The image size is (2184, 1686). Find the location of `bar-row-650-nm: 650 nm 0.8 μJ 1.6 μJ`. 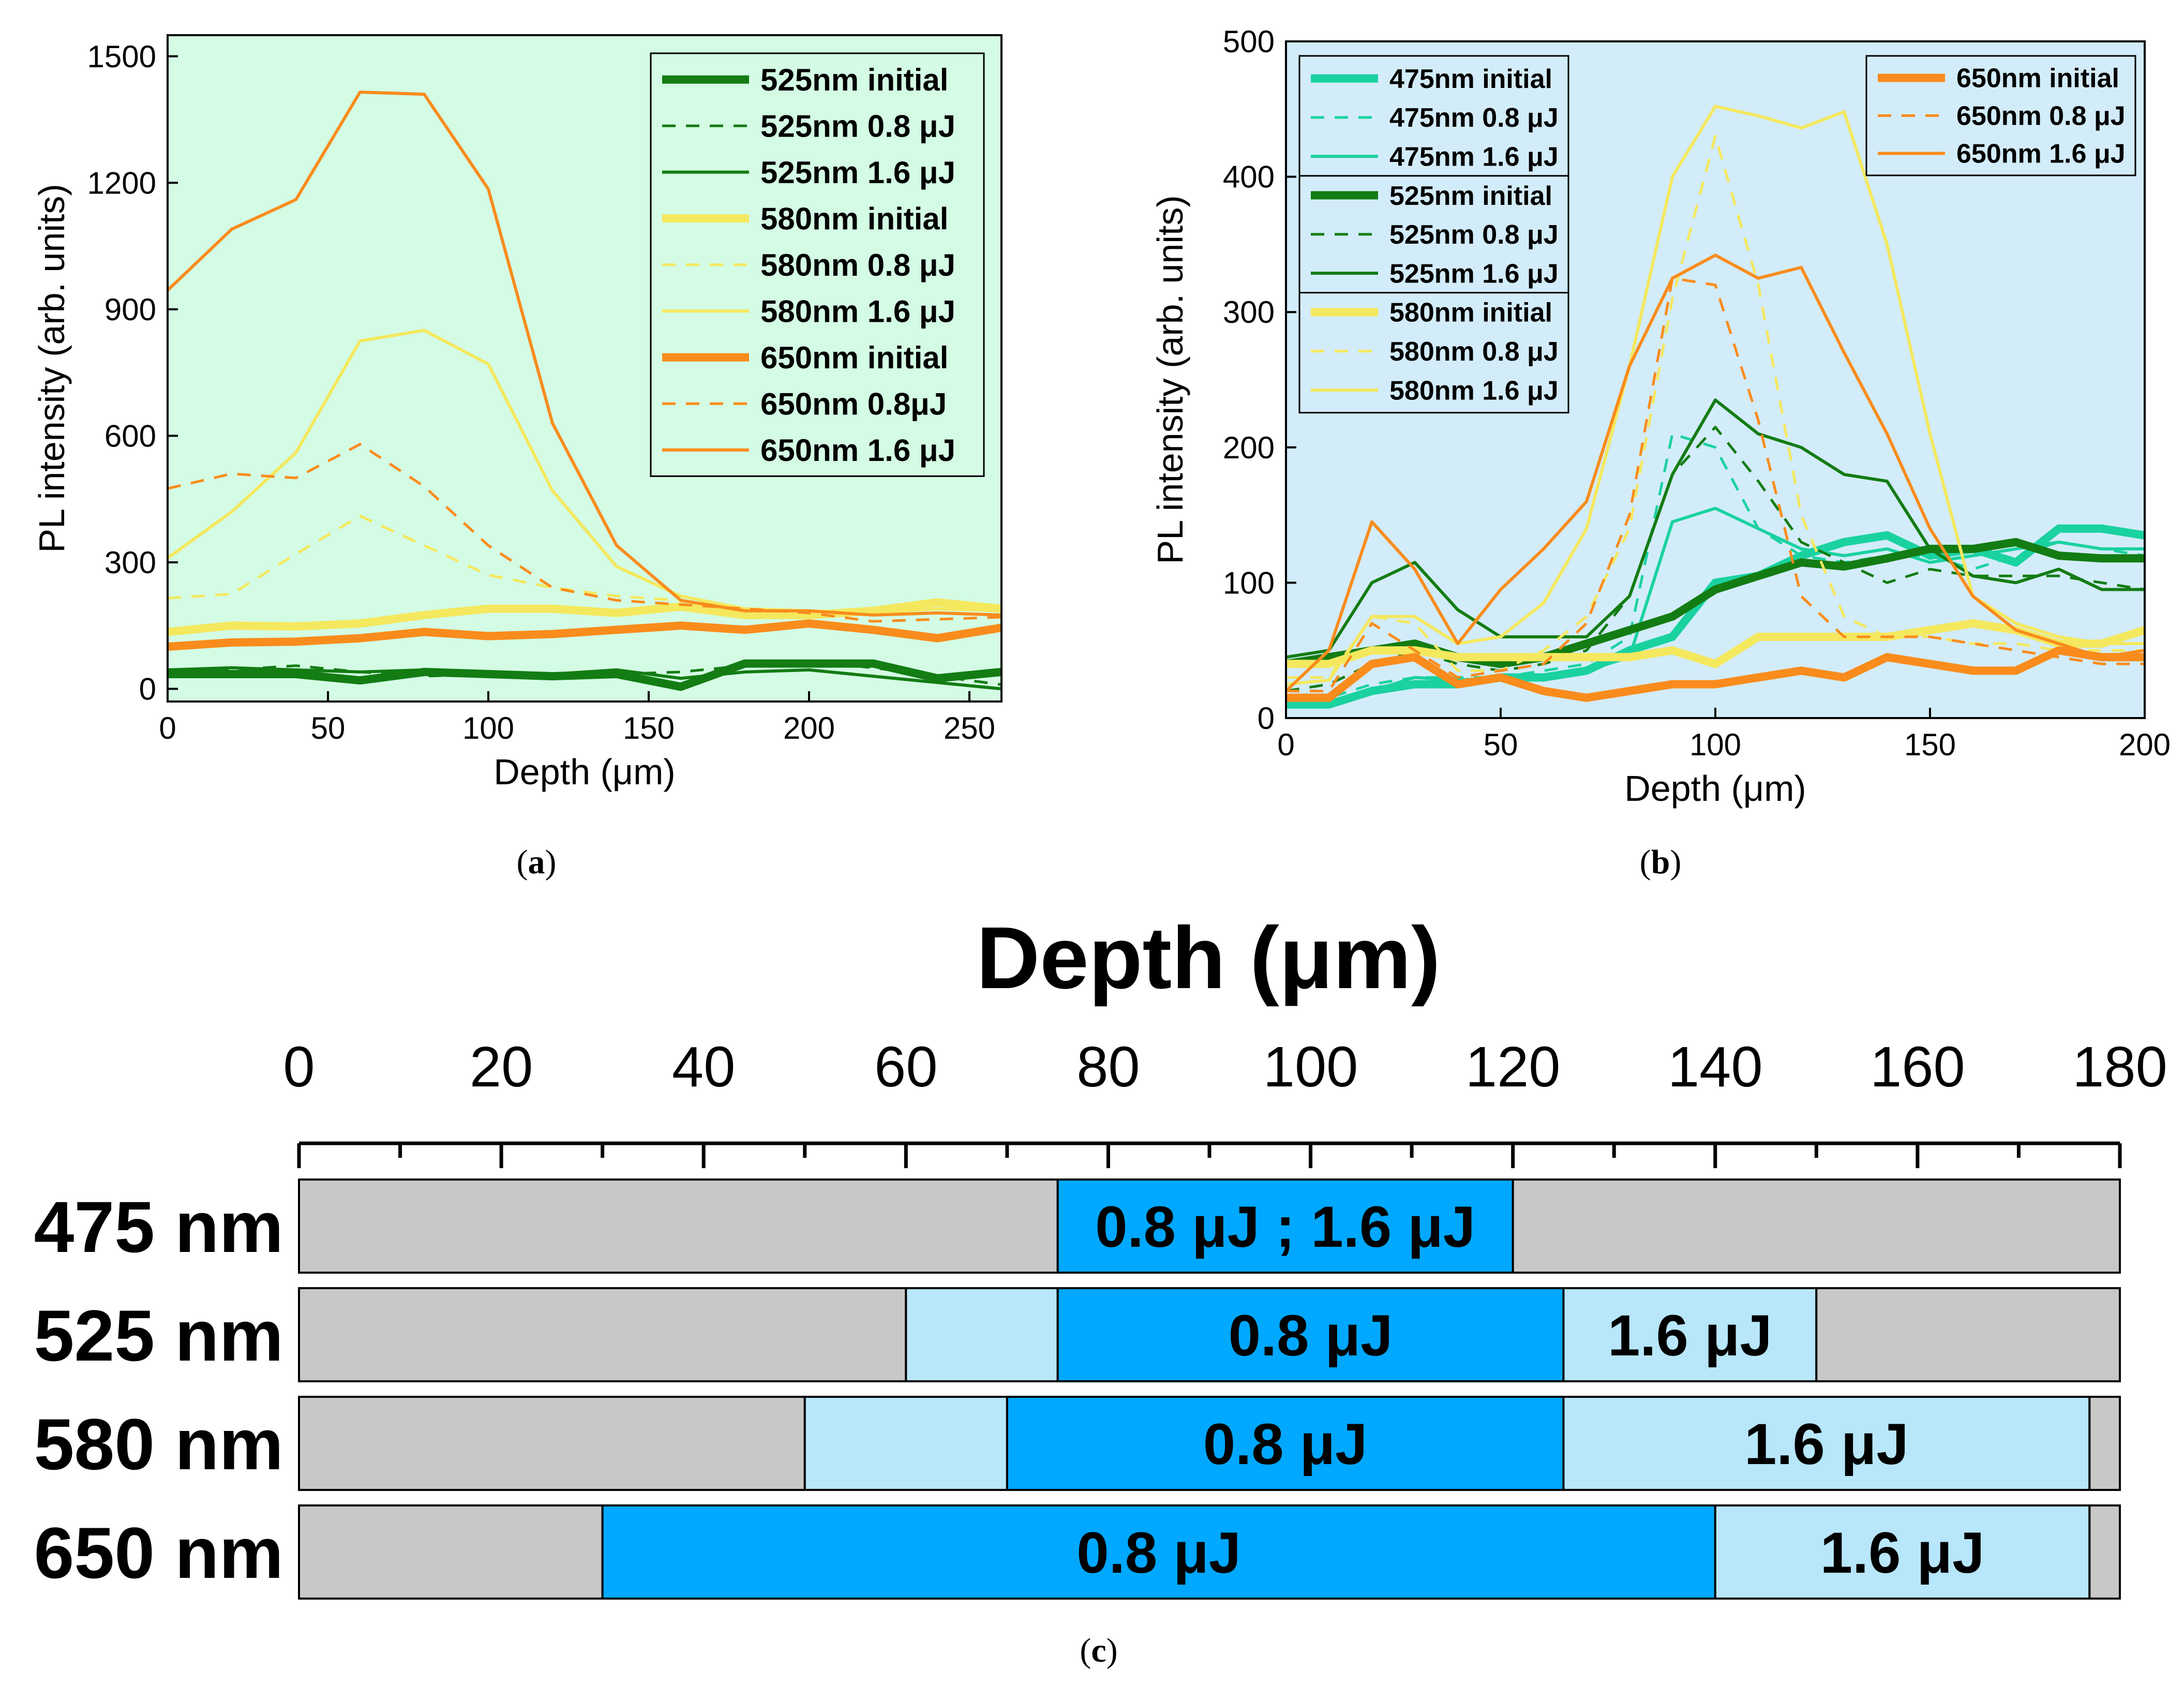

bar-row-650-nm: 650 nm 0.8 μJ 1.6 μJ is located at coordinates (1077, 1552).